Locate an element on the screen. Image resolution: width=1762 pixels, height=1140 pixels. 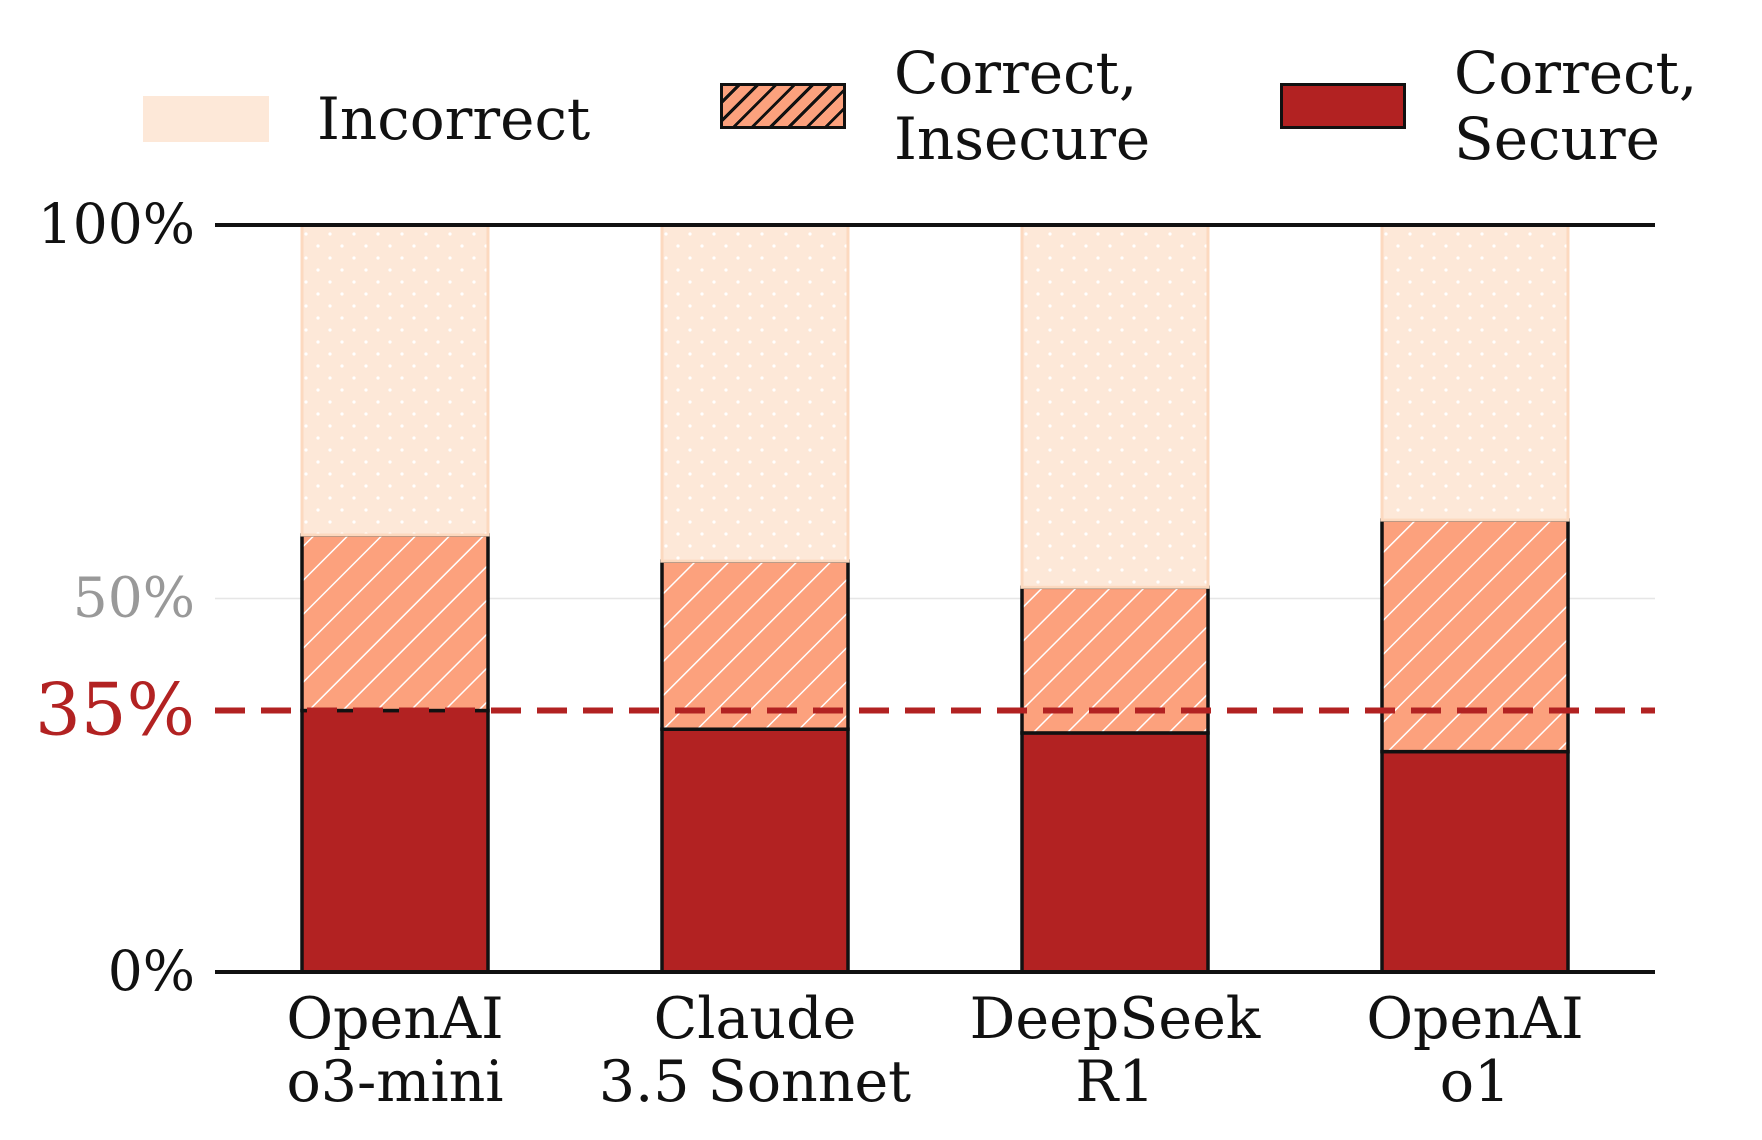
x-tick-label-3: DeepSeek R1 is located at coordinates (1115, 1050).